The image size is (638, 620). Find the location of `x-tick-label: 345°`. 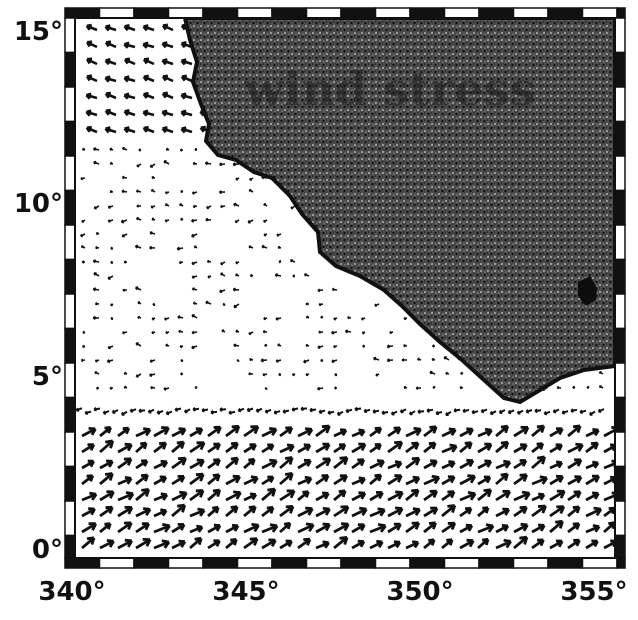

x-tick-label: 345° is located at coordinates (245, 592).